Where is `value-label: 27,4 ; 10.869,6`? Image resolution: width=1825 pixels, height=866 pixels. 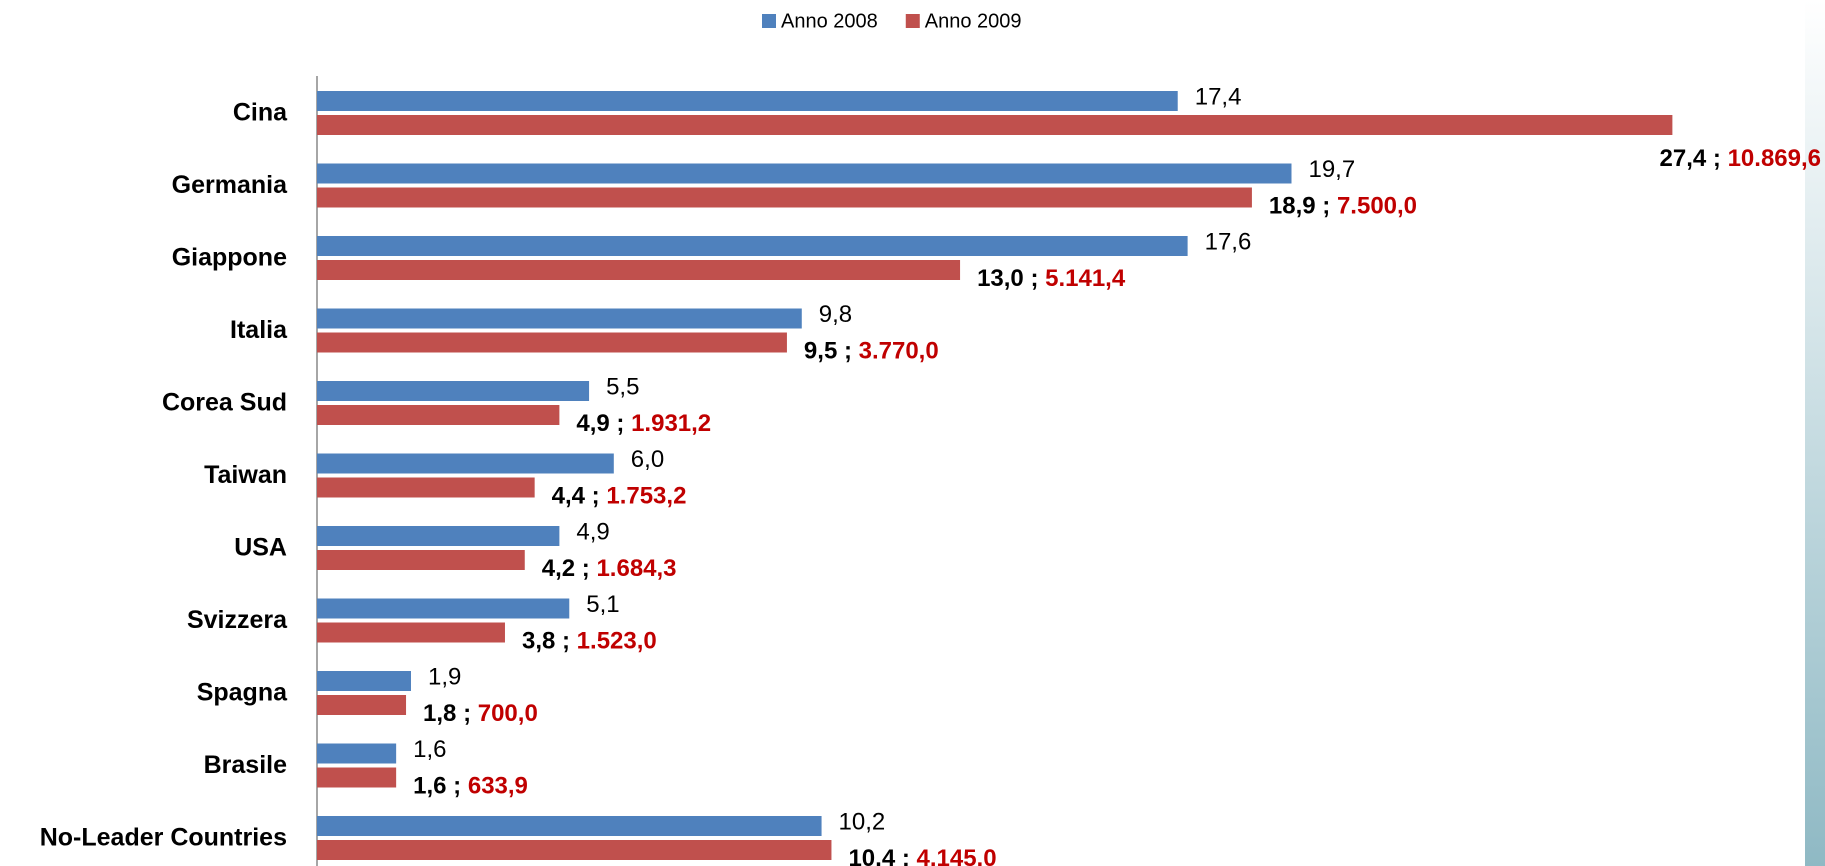
value-label: 27,4 ; 10.869,6 is located at coordinates (1740, 158).